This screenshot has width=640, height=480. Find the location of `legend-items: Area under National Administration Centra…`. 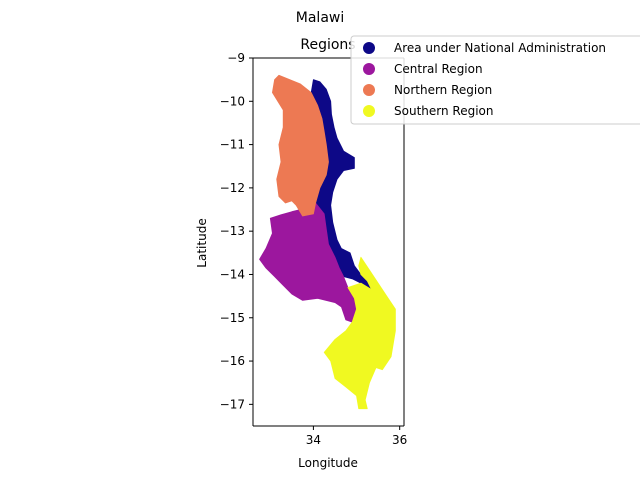

legend-items: Area under National Administration Centra… is located at coordinates (484, 79).